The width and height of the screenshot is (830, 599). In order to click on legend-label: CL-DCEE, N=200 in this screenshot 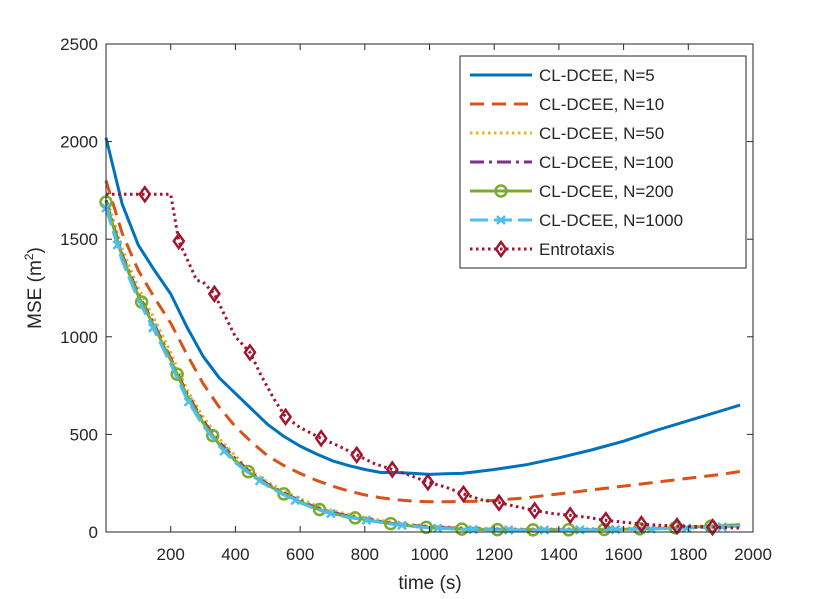, I will do `click(606, 191)`.